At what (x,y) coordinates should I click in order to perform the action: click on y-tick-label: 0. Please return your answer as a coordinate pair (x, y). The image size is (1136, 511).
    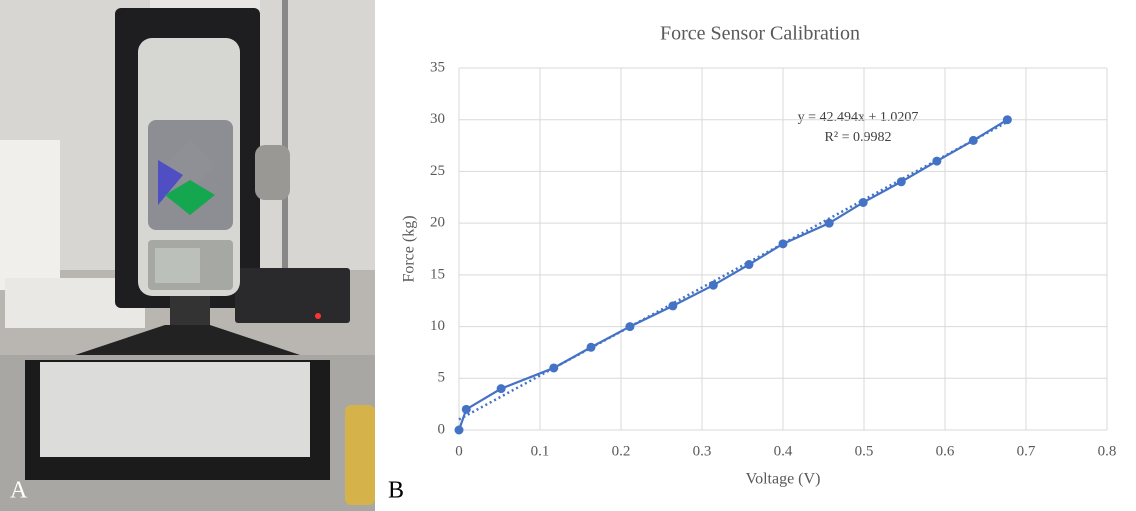
    Looking at the image, I should click on (442, 429).